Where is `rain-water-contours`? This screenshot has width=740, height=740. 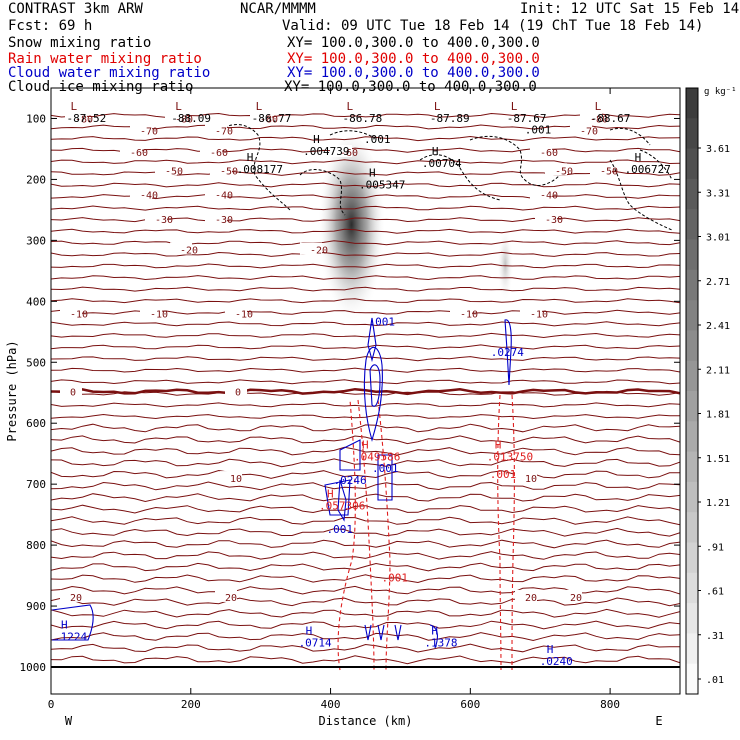 rain-water-contours is located at coordinates (426, 532).